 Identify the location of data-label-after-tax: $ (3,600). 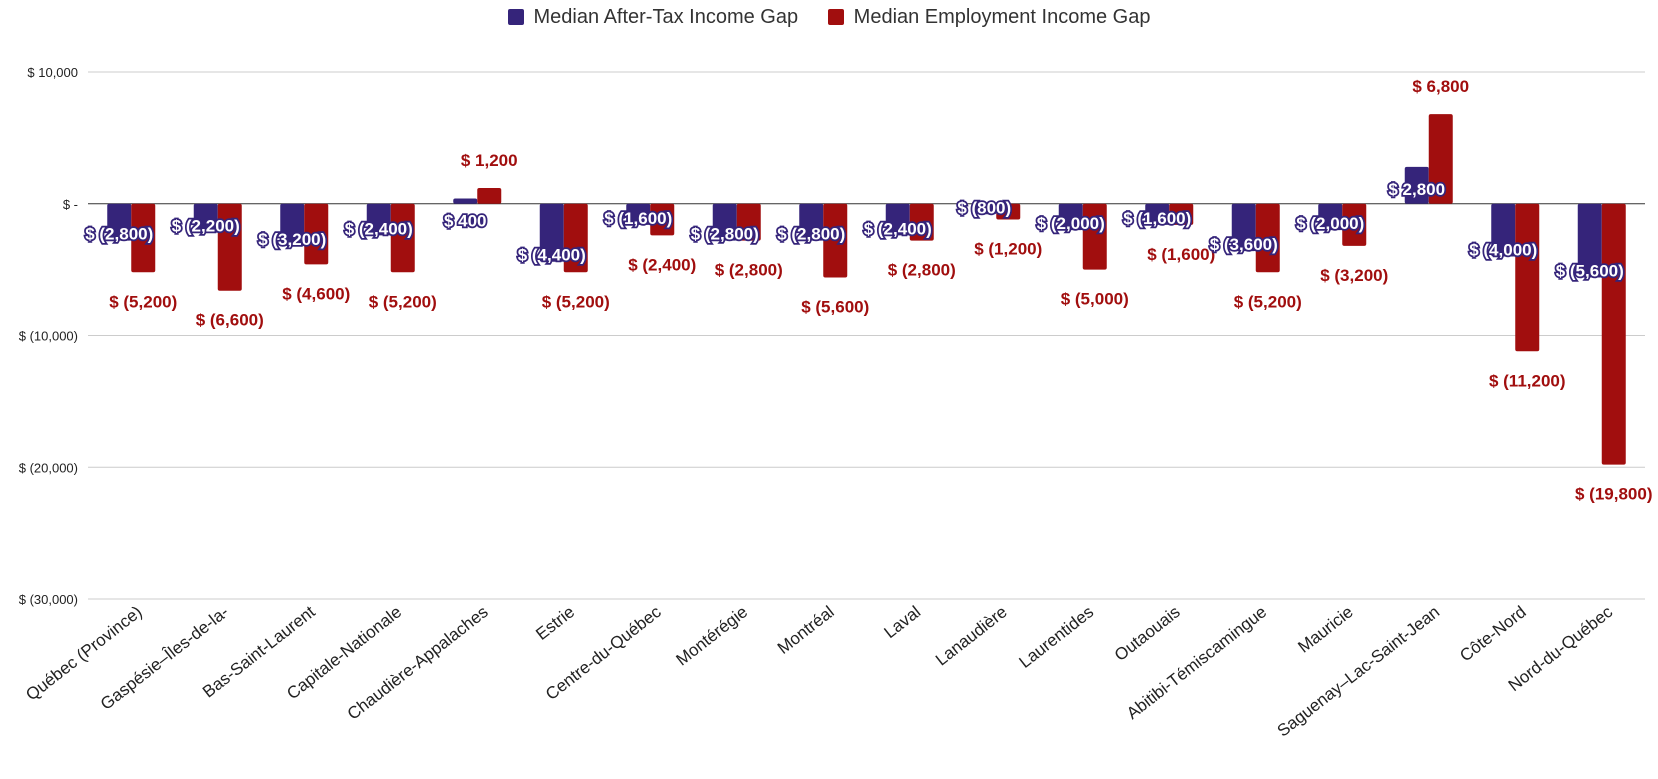
(1244, 244).